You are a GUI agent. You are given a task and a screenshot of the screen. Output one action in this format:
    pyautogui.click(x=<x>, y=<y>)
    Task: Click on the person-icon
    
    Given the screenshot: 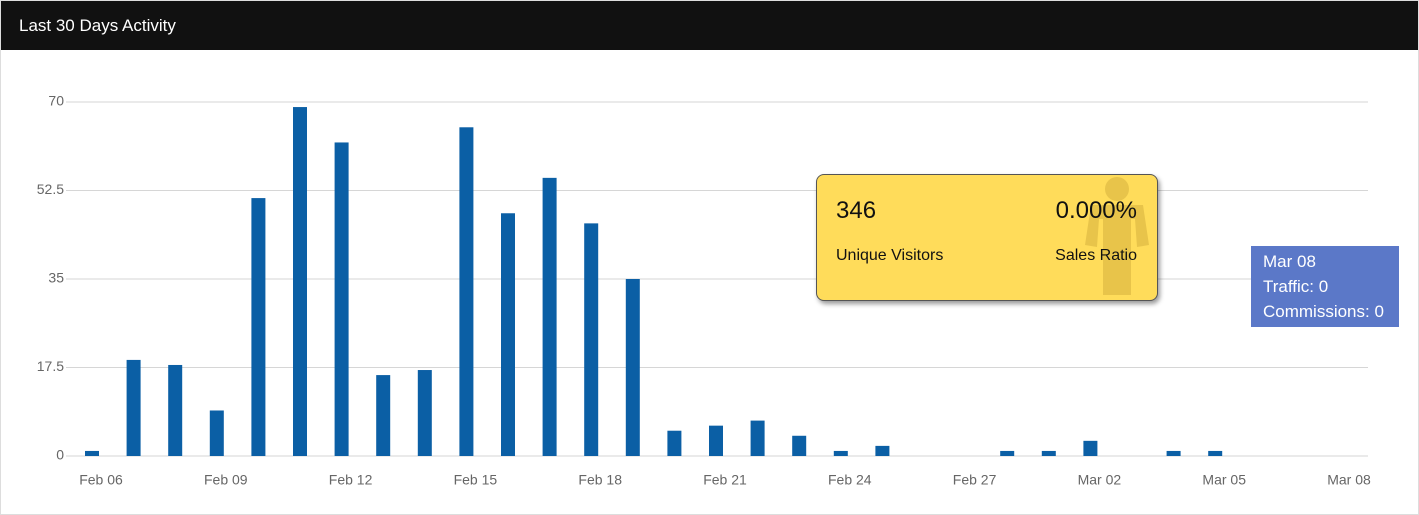 What is the action you would take?
    pyautogui.click(x=1117, y=236)
    